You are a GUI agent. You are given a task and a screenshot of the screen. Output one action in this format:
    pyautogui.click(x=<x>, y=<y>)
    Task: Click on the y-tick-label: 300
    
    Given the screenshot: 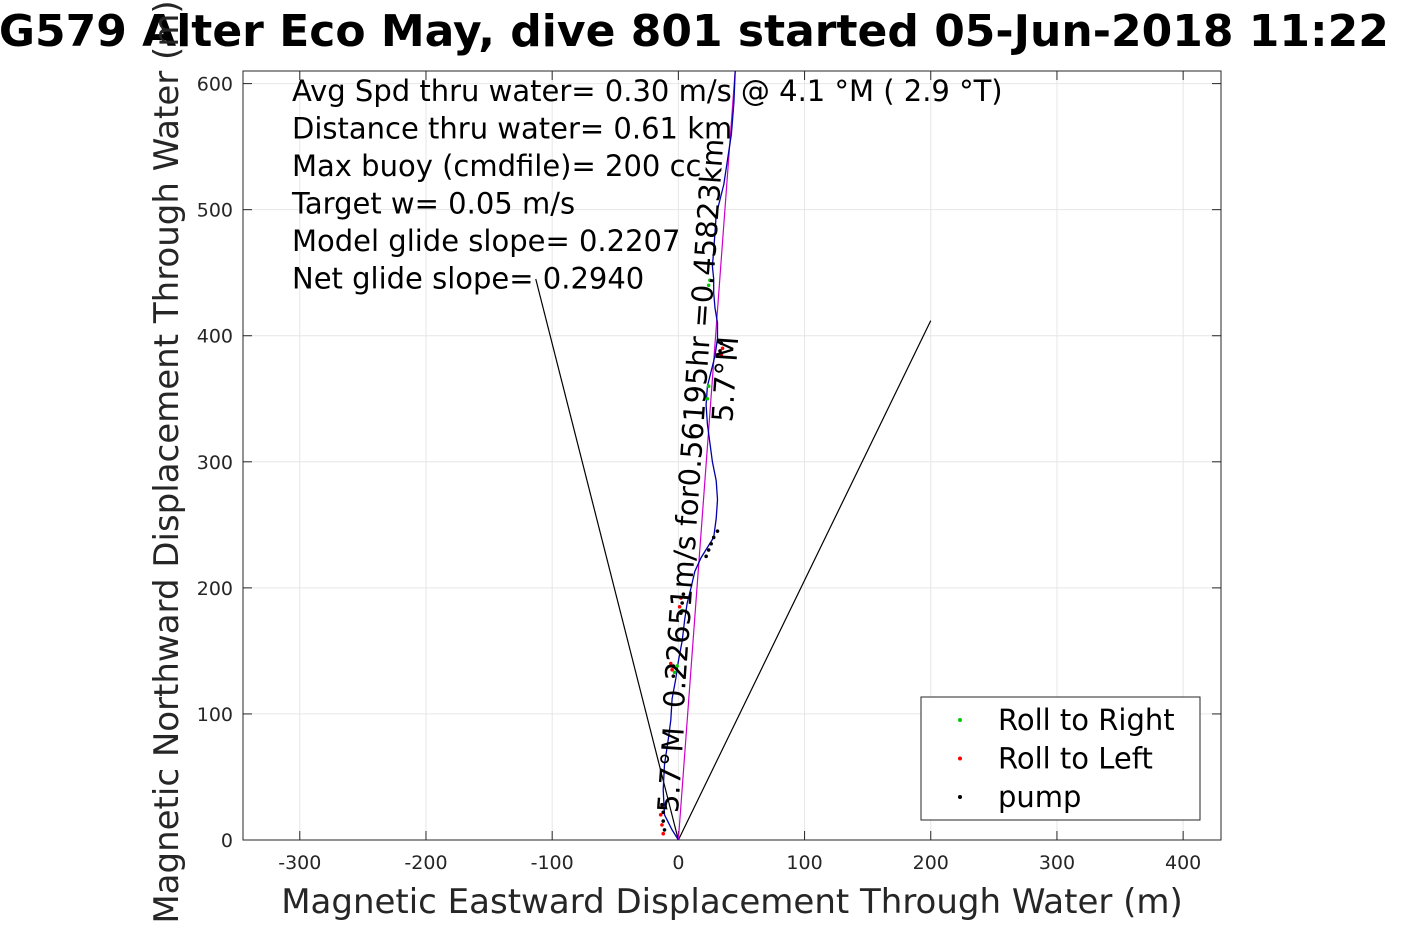 What is the action you would take?
    pyautogui.click(x=215, y=463)
    